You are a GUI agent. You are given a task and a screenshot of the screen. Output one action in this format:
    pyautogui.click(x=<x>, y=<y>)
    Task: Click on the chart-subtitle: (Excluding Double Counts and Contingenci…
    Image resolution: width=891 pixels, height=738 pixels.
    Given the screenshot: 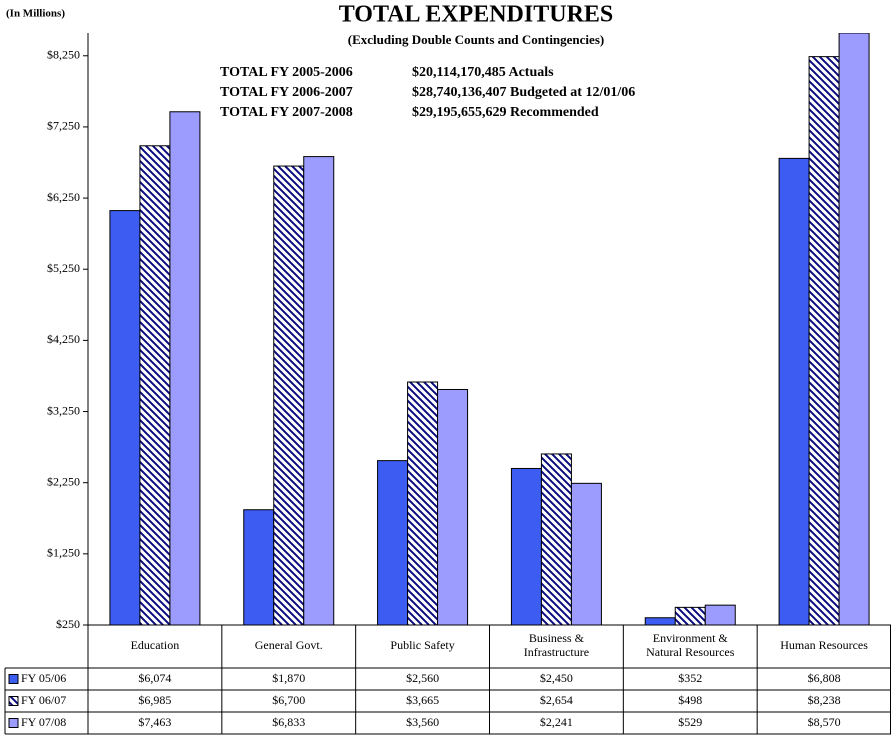 What is the action you would take?
    pyautogui.click(x=476, y=39)
    